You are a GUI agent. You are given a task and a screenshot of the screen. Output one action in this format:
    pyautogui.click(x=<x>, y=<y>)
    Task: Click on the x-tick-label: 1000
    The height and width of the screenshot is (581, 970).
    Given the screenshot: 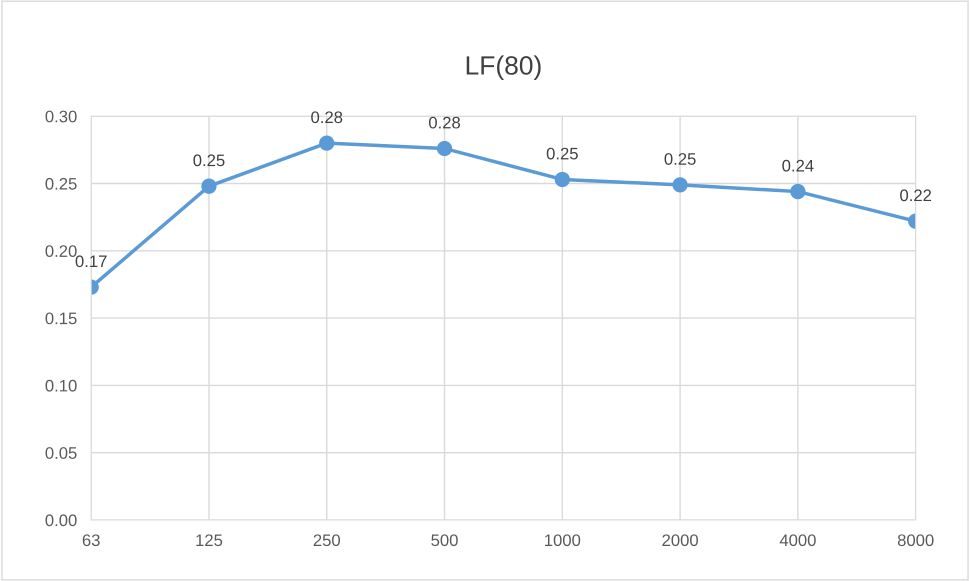 What is the action you would take?
    pyautogui.click(x=562, y=540)
    